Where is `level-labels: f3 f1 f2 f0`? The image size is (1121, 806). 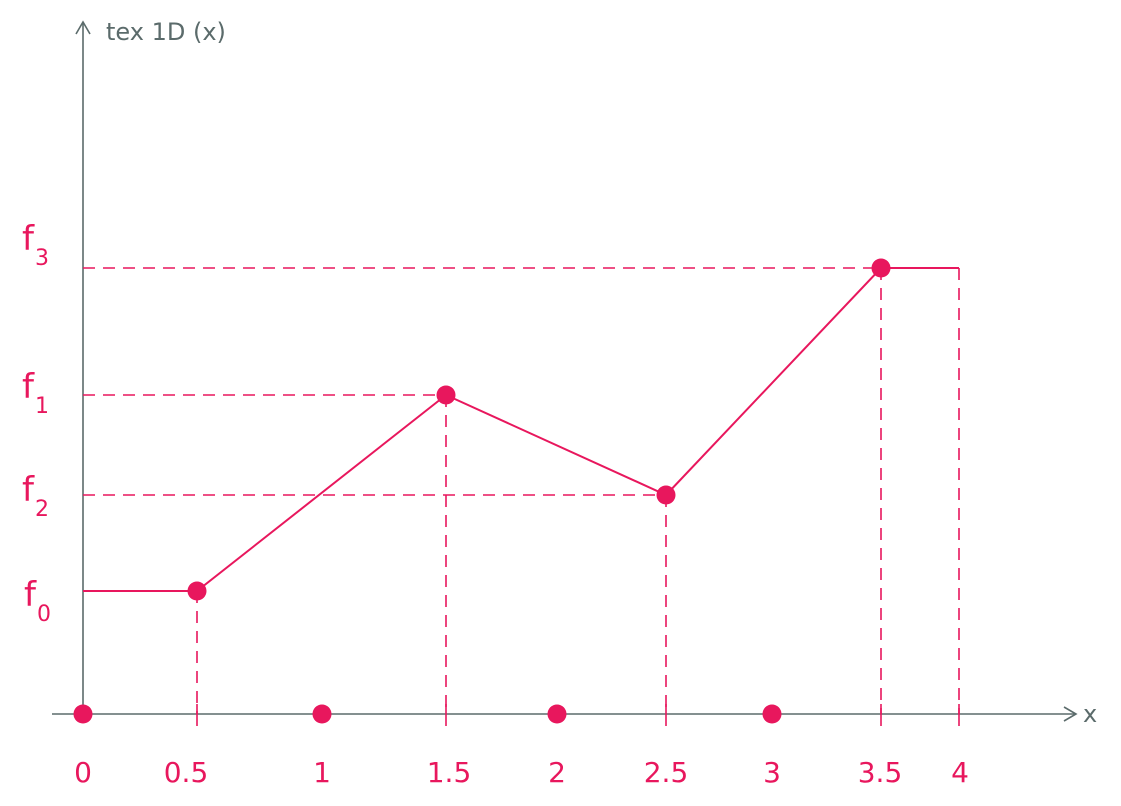
level-labels: f3 f1 f2 f0 is located at coordinates (36, 423).